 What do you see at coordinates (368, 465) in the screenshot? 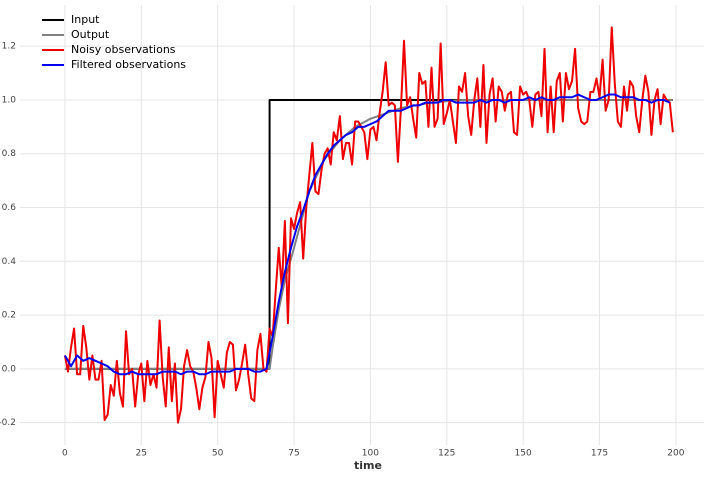
I see `x-axis-label: time` at bounding box center [368, 465].